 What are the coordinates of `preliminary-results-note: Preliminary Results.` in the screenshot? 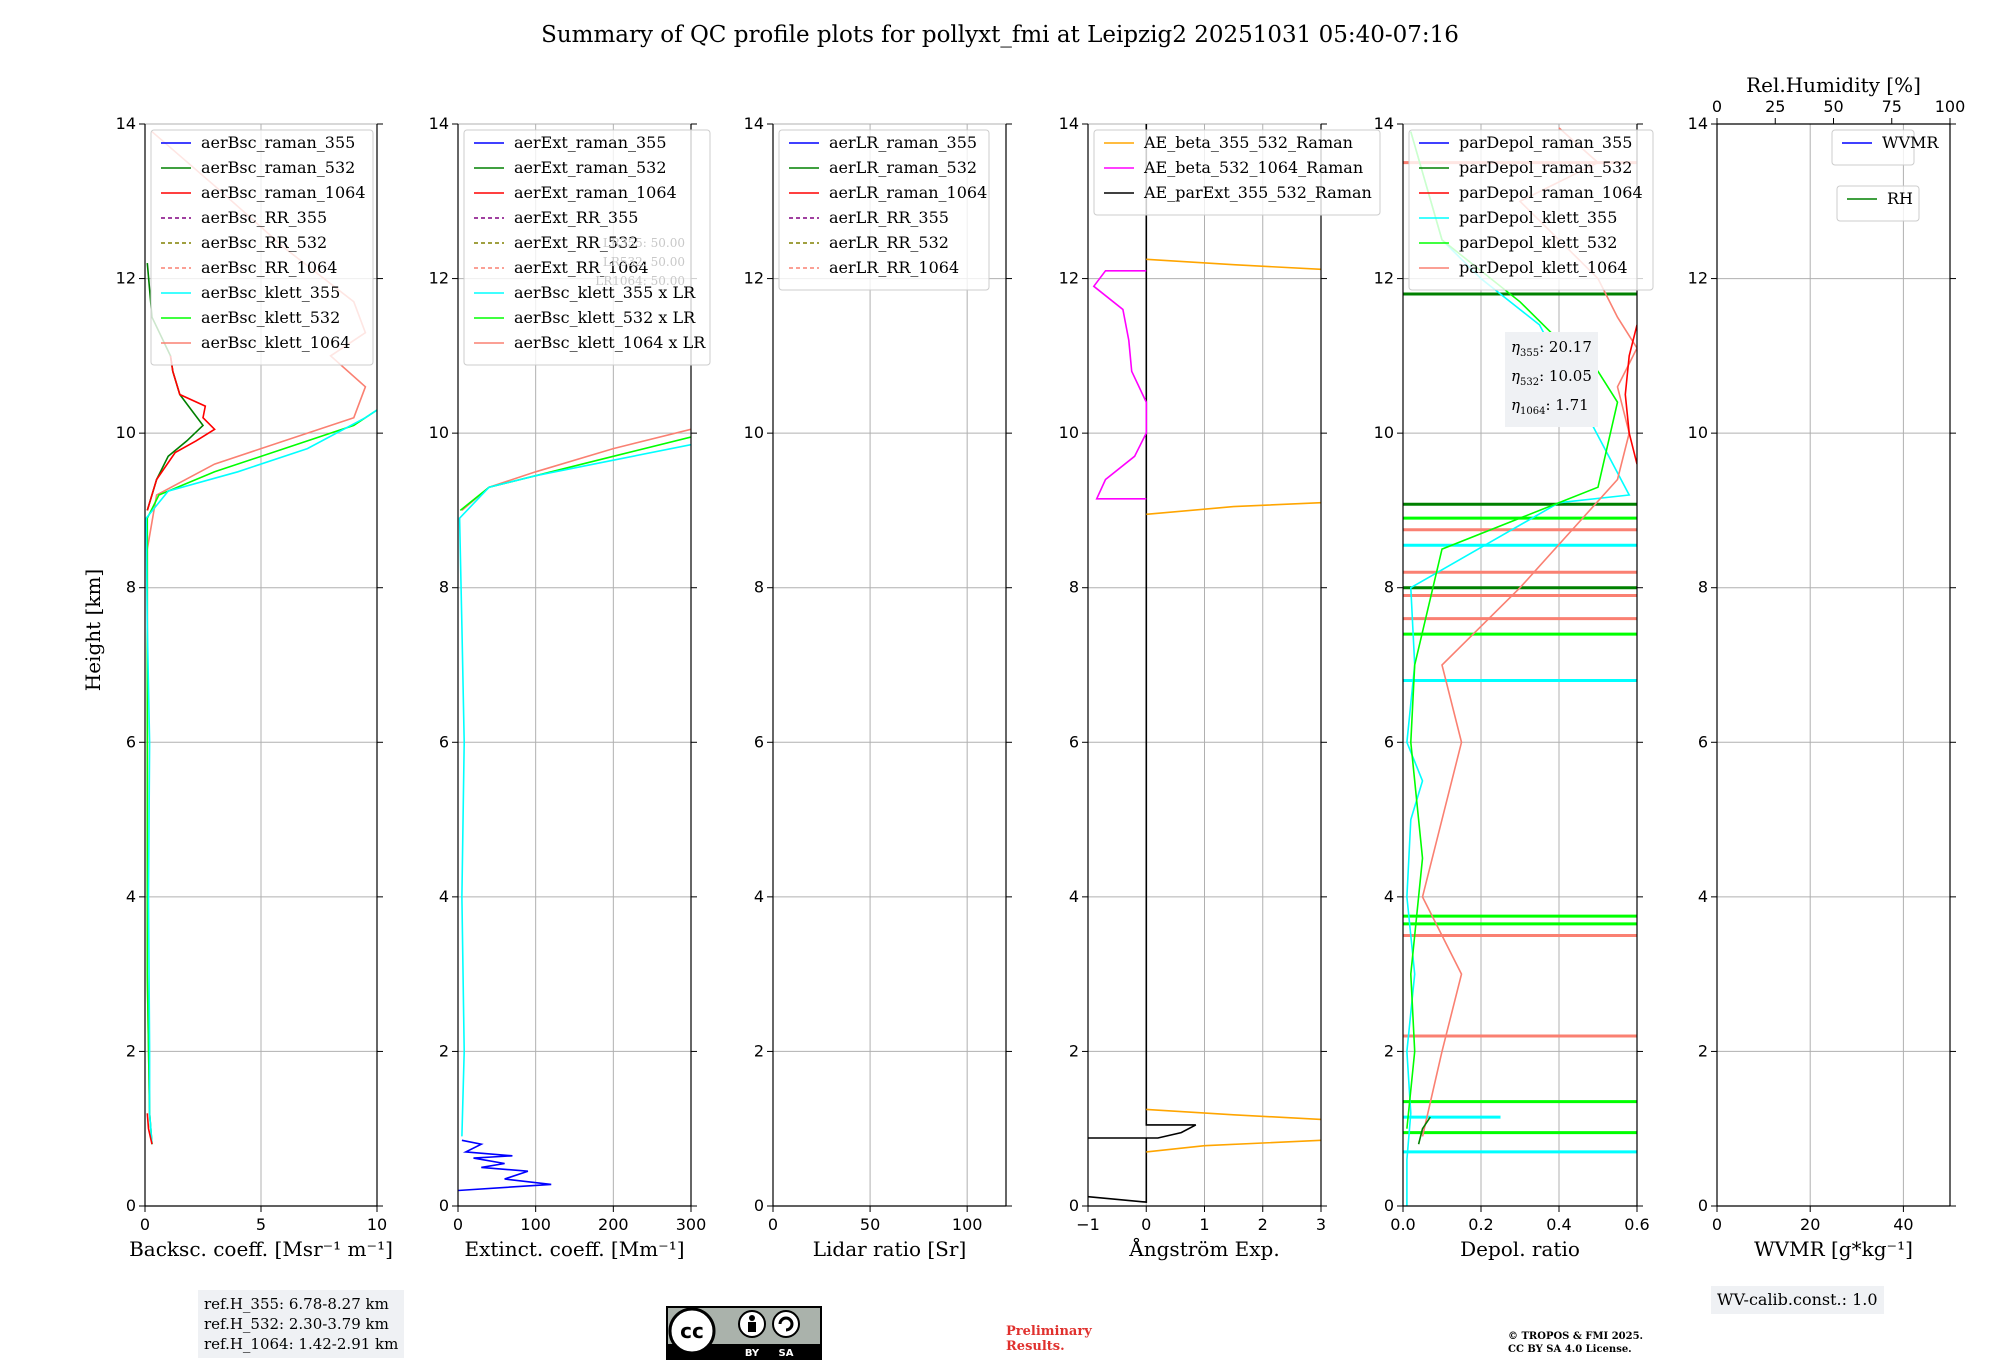 It's located at (1049, 1339).